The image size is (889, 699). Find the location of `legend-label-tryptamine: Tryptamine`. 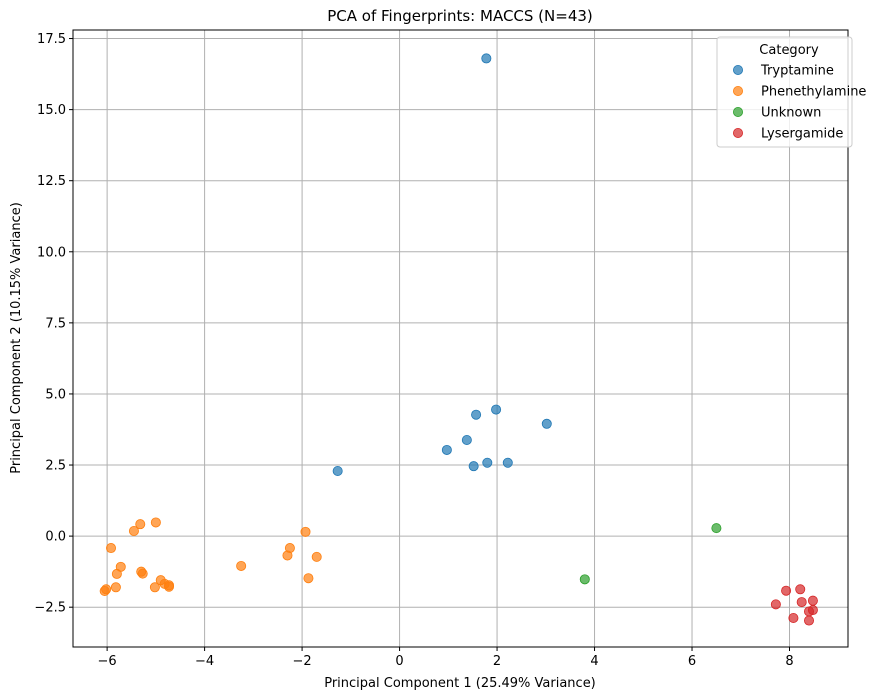

legend-label-tryptamine: Tryptamine is located at coordinates (797, 71).